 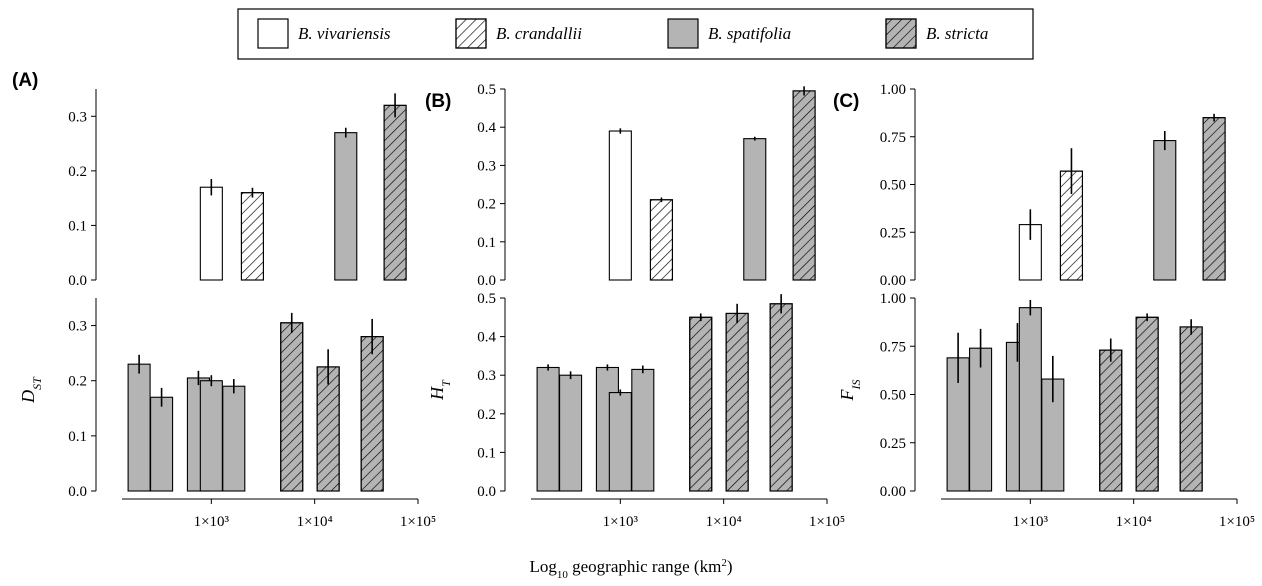 I want to click on subplot-bottom: 0.0 0.1 0.2 0.3 0.4 0.5 1×10³ 1×10⁴ 1×10⁵, so click(x=661, y=410).